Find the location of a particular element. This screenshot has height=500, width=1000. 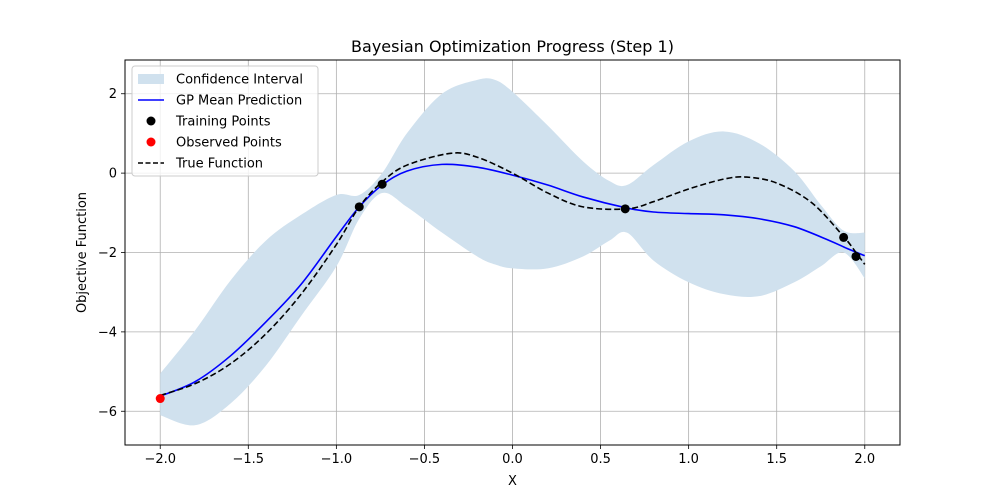

y-tick-label: 0 is located at coordinates (113, 174).